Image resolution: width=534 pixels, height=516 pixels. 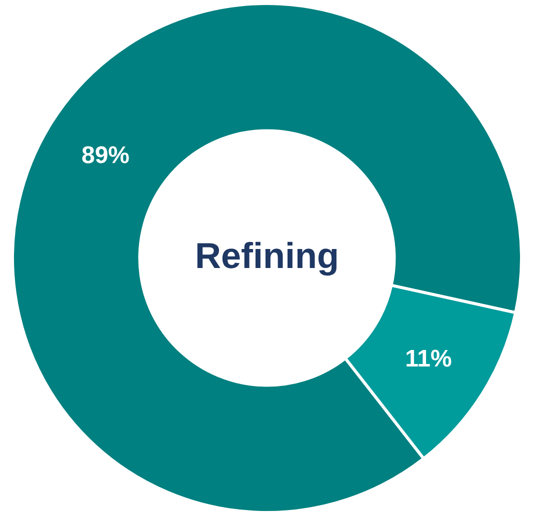 I want to click on text: Refining, so click(x=267, y=255).